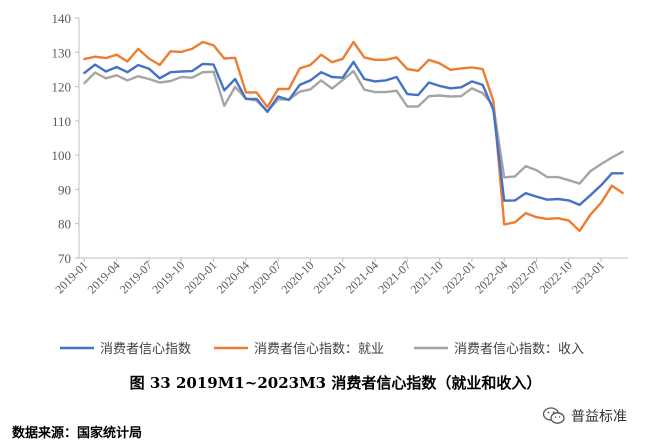 This screenshot has height=447, width=671. I want to click on y-tick-label: 100, so click(62, 155).